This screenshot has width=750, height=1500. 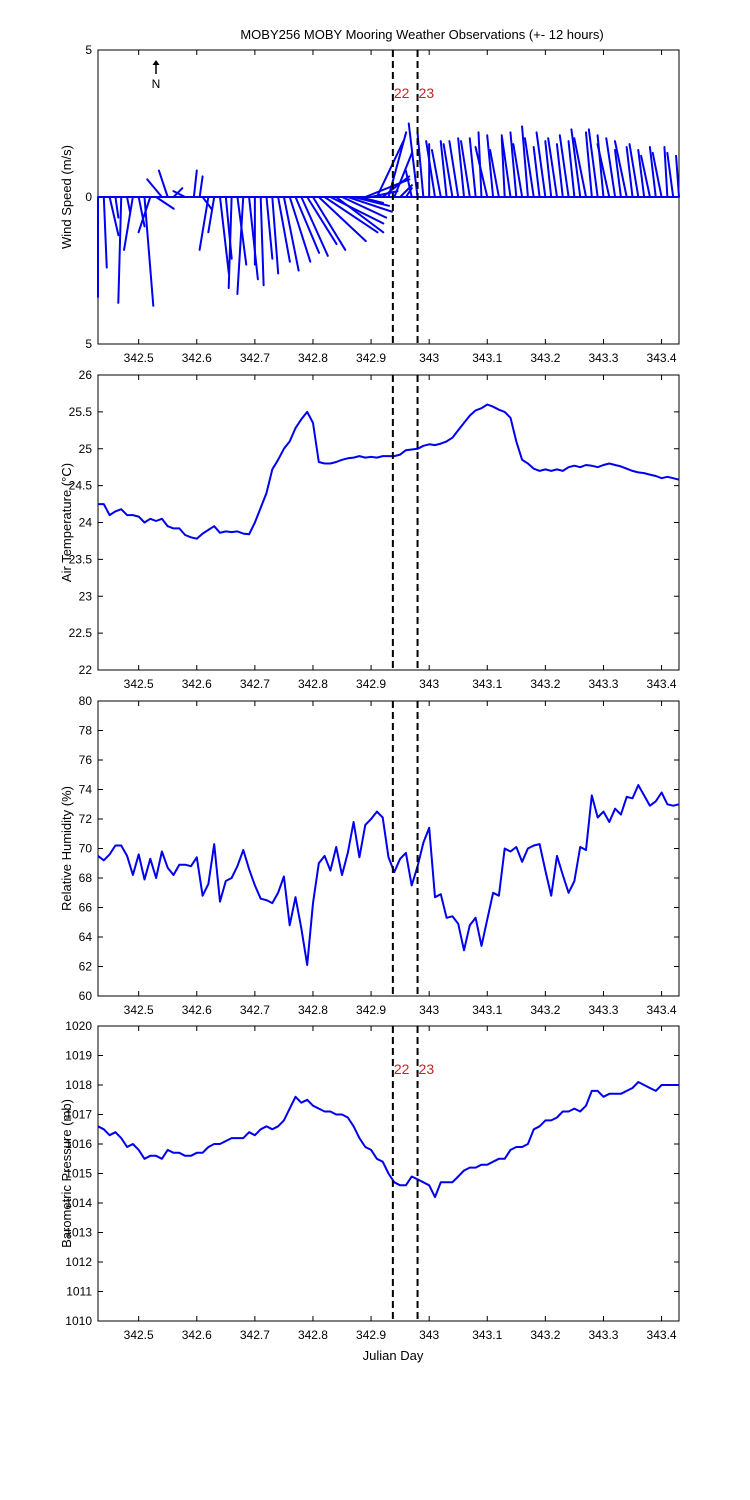 I want to click on x-tick-label: 343.1, so click(x=487, y=684).